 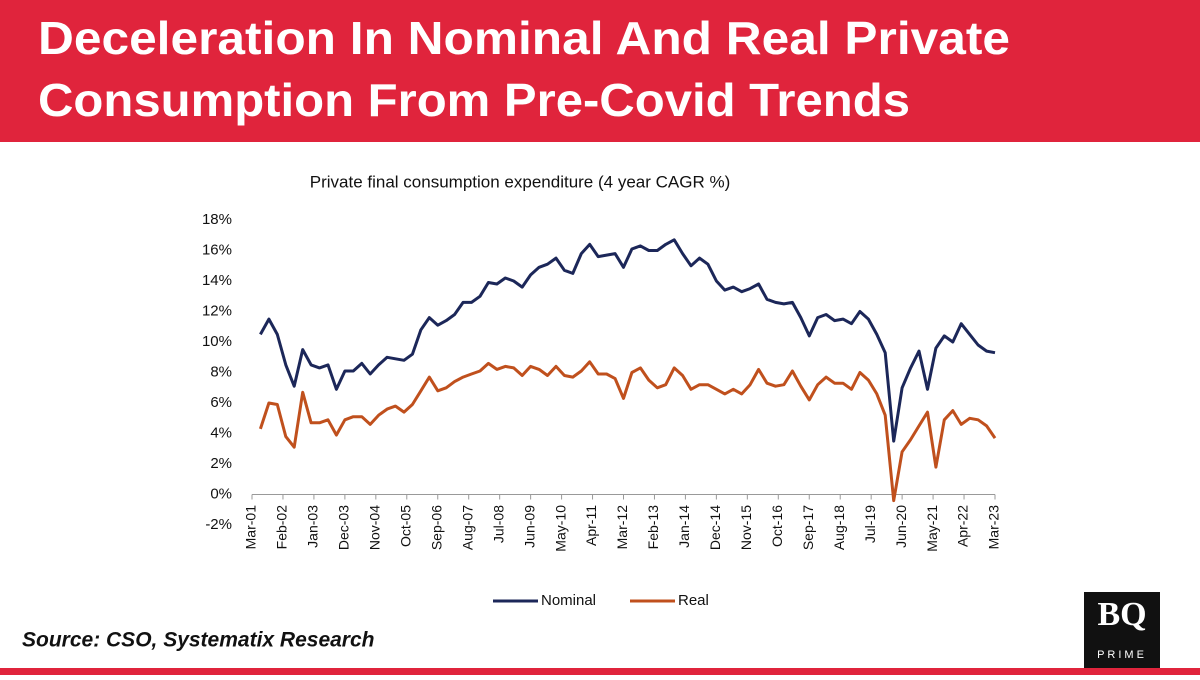 I want to click on x-tick-label: Jan-14, so click(x=684, y=526).